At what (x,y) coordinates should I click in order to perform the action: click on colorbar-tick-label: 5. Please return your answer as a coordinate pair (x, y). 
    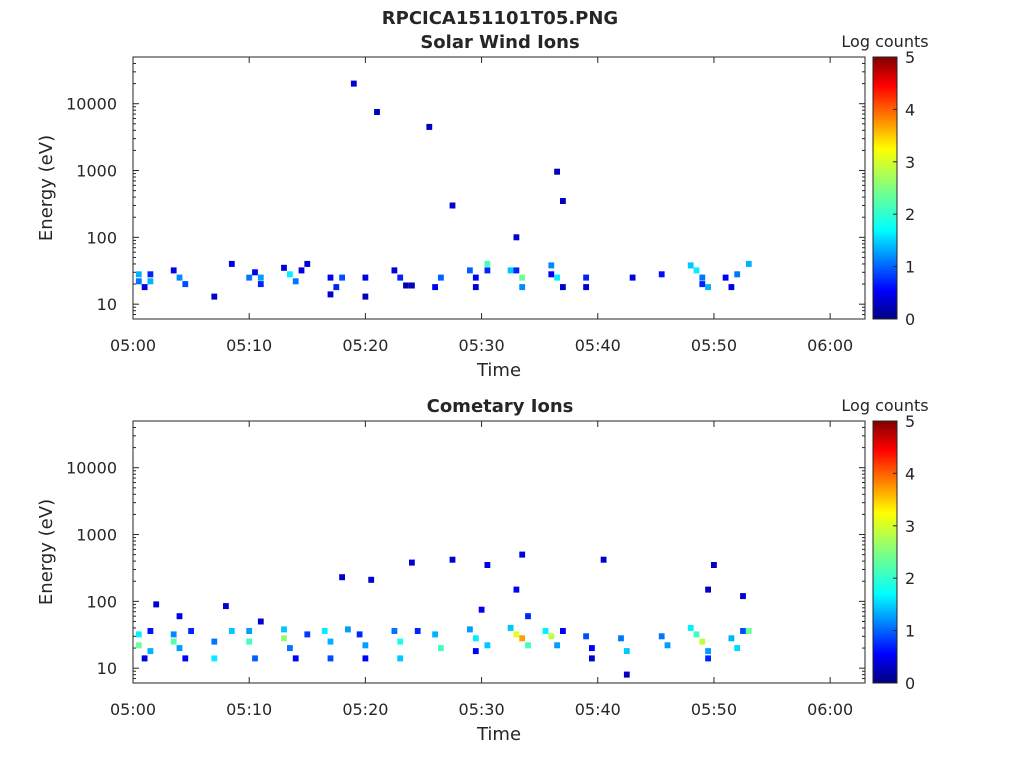
    Looking at the image, I should click on (910, 57).